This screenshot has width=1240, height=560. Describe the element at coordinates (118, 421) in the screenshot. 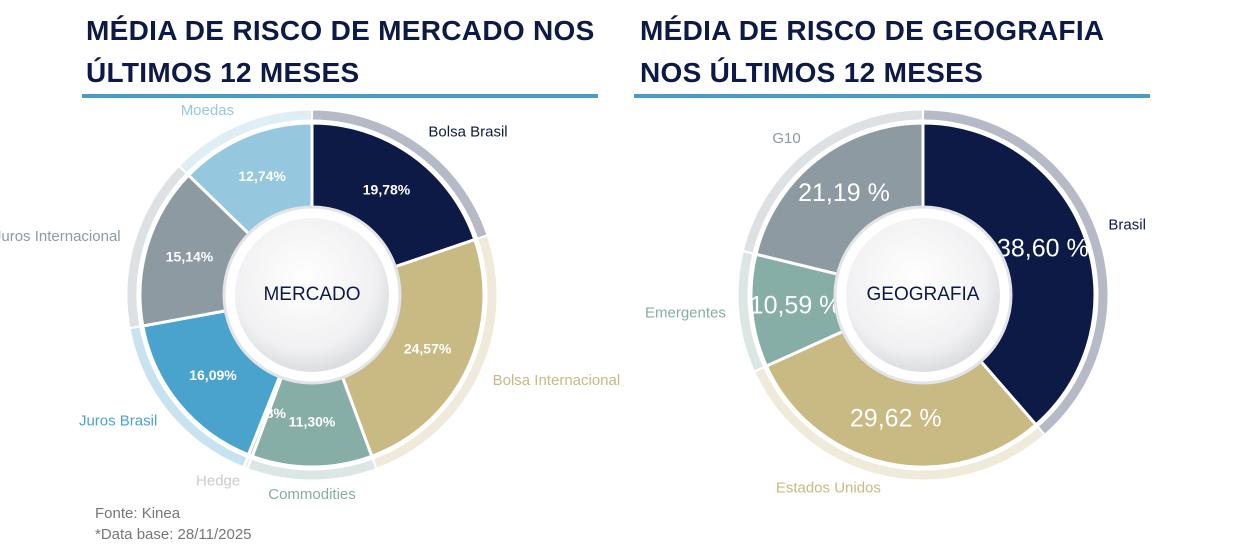

I see `category-label: Juros Brasil` at that location.